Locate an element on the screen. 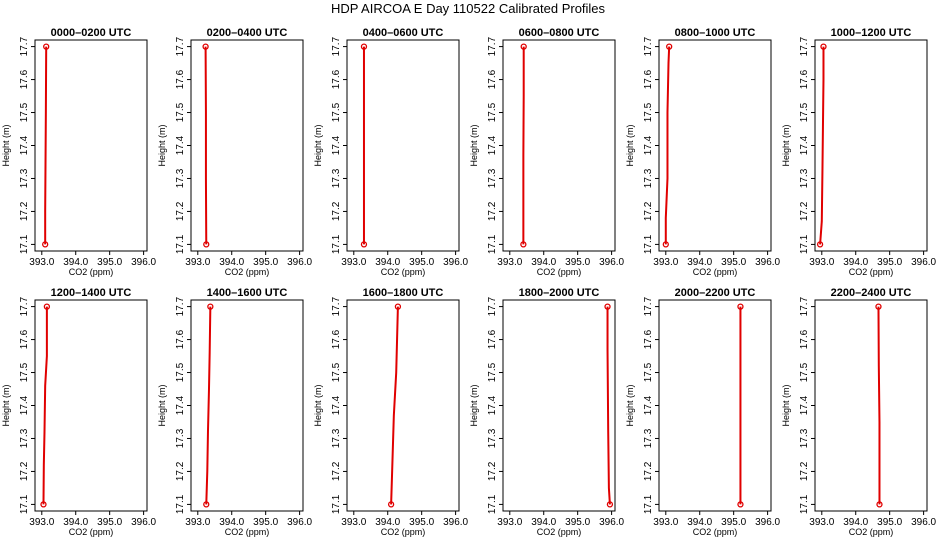 The width and height of the screenshot is (936, 548). panel-title: 0200–0400 UTC is located at coordinates (247, 33).